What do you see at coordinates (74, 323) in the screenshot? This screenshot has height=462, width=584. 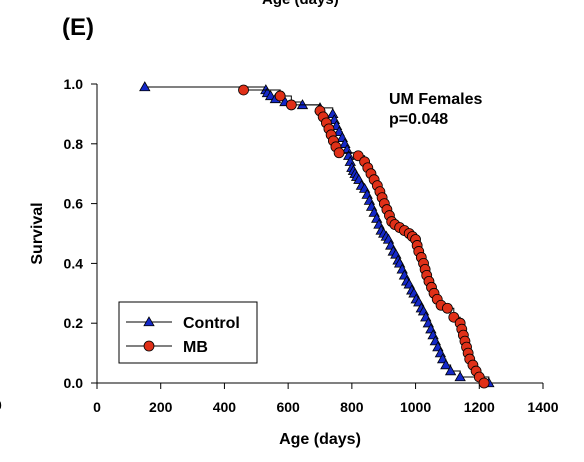 I see `y-tick-label: 0.2` at bounding box center [74, 323].